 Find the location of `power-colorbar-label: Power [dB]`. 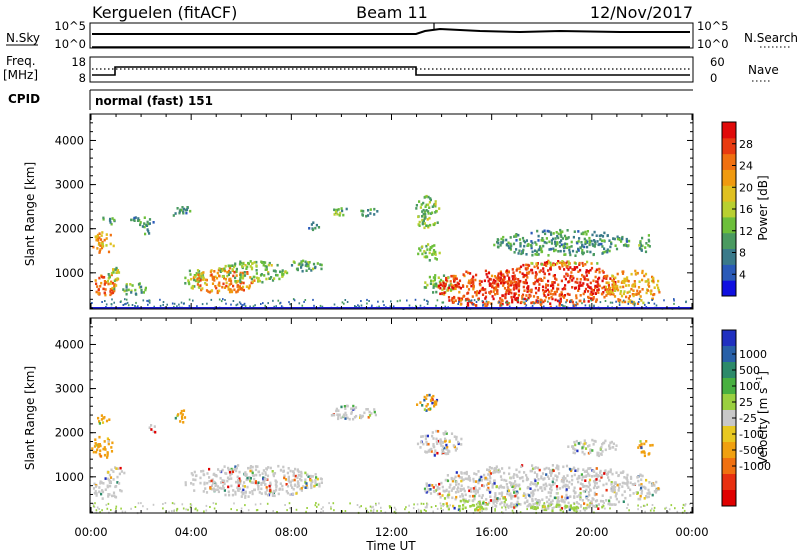

power-colorbar-label: Power [dB] is located at coordinates (763, 207).